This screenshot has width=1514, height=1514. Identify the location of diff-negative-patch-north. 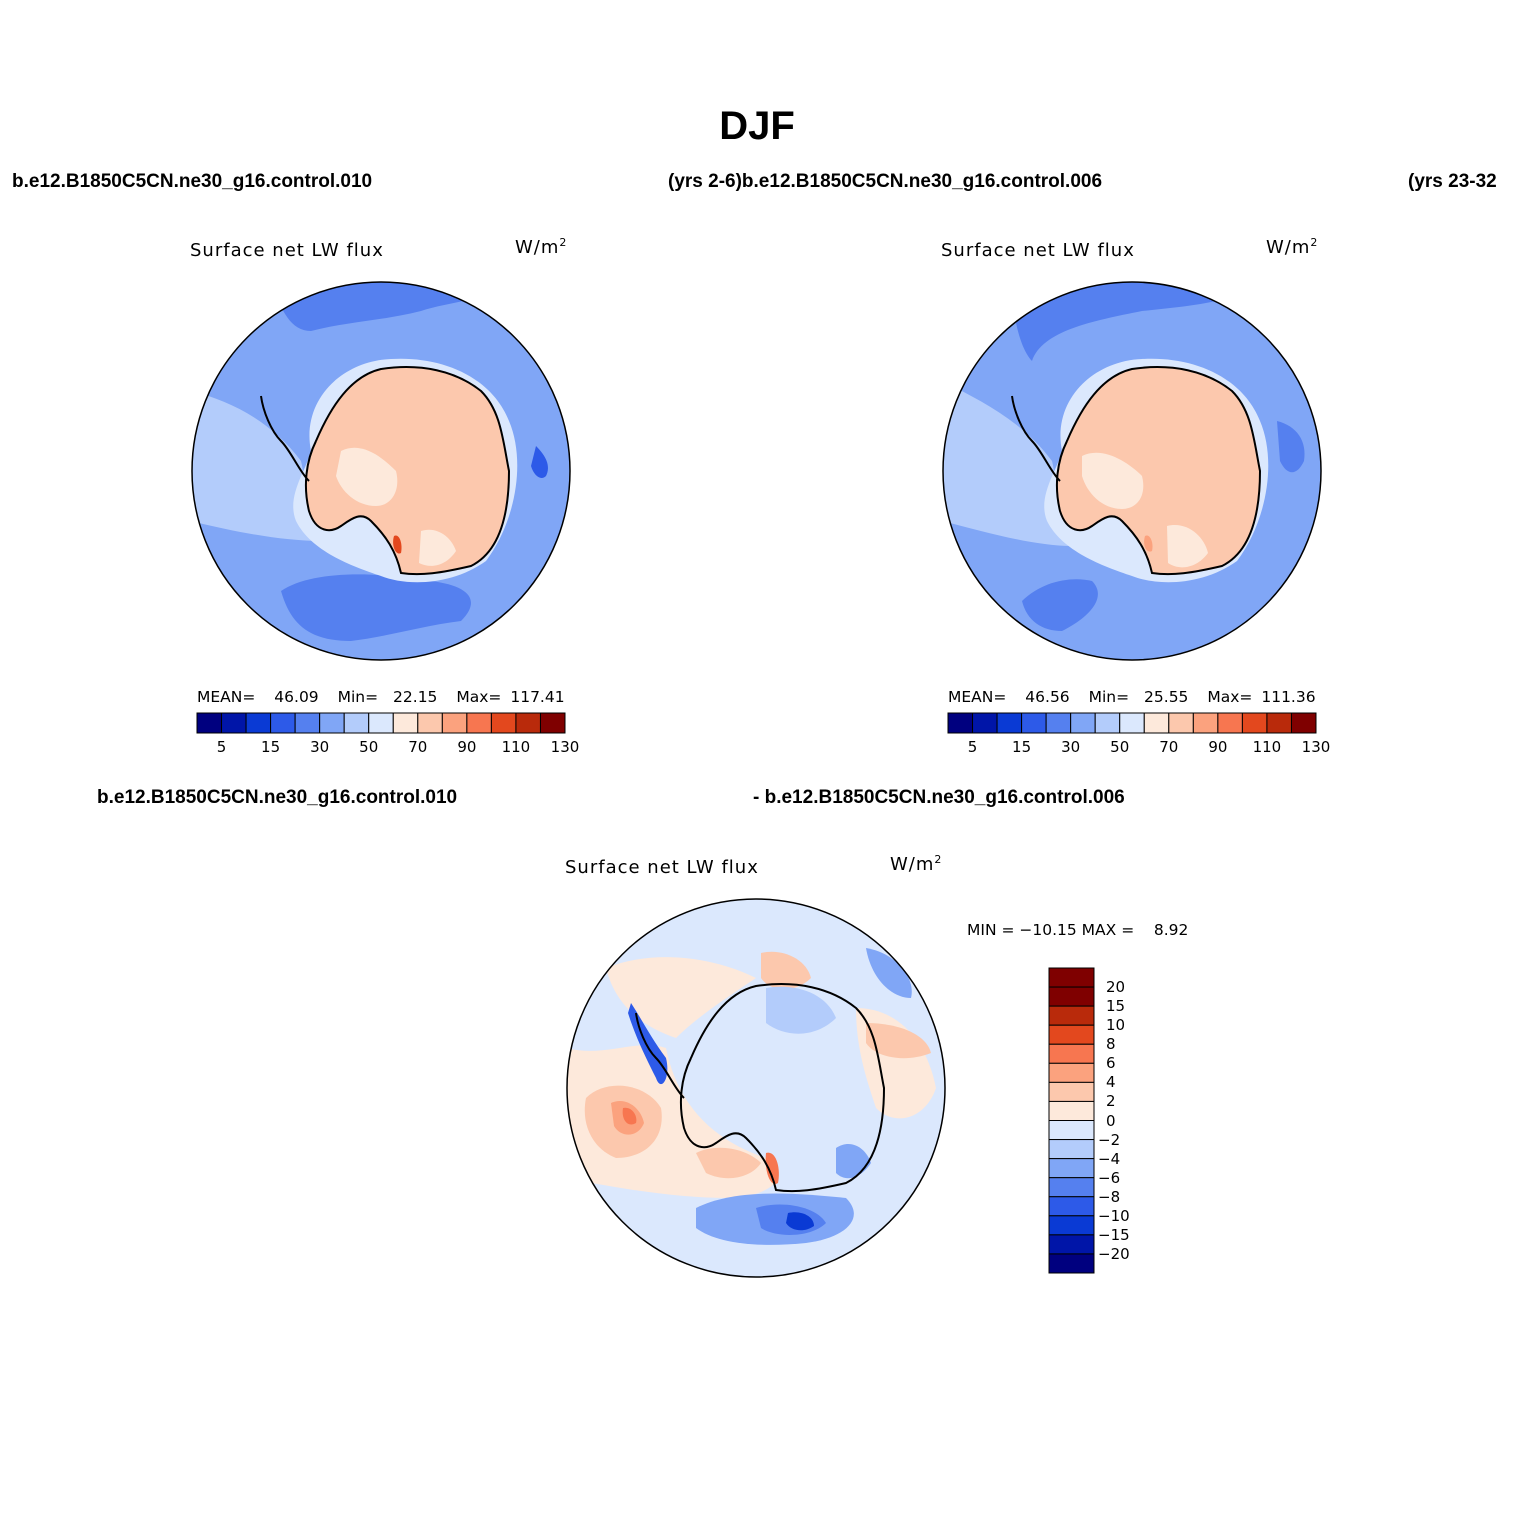
(801, 1010).